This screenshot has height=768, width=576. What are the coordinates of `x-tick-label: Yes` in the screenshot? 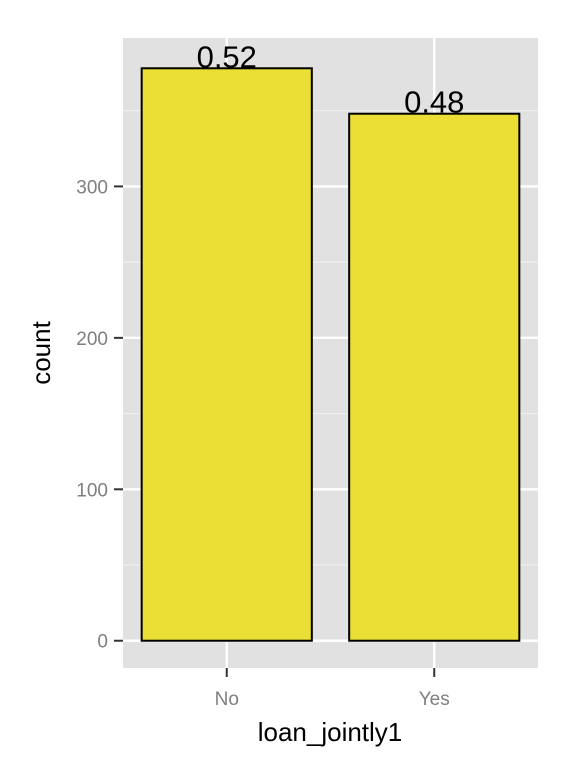 It's located at (434, 699).